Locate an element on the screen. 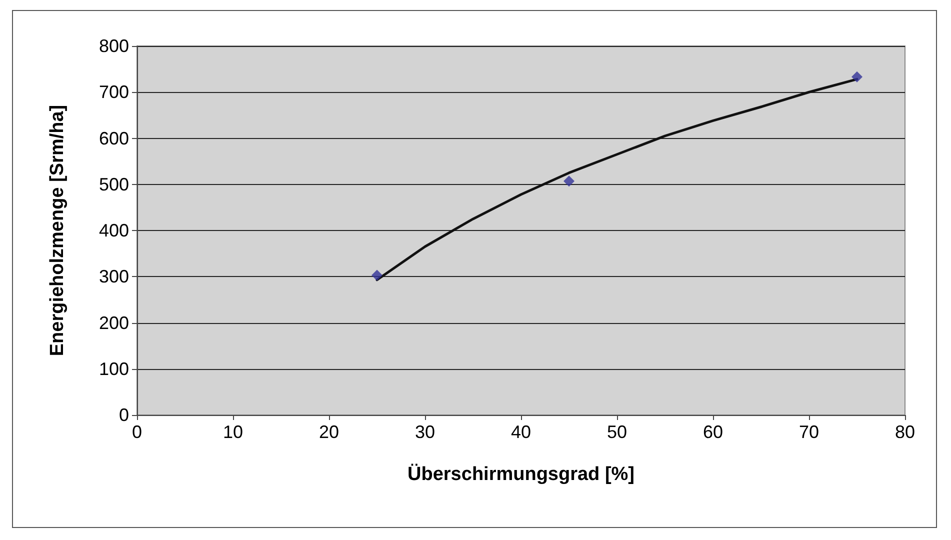 This screenshot has width=951, height=540. x-tick-label: 60 is located at coordinates (713, 432).